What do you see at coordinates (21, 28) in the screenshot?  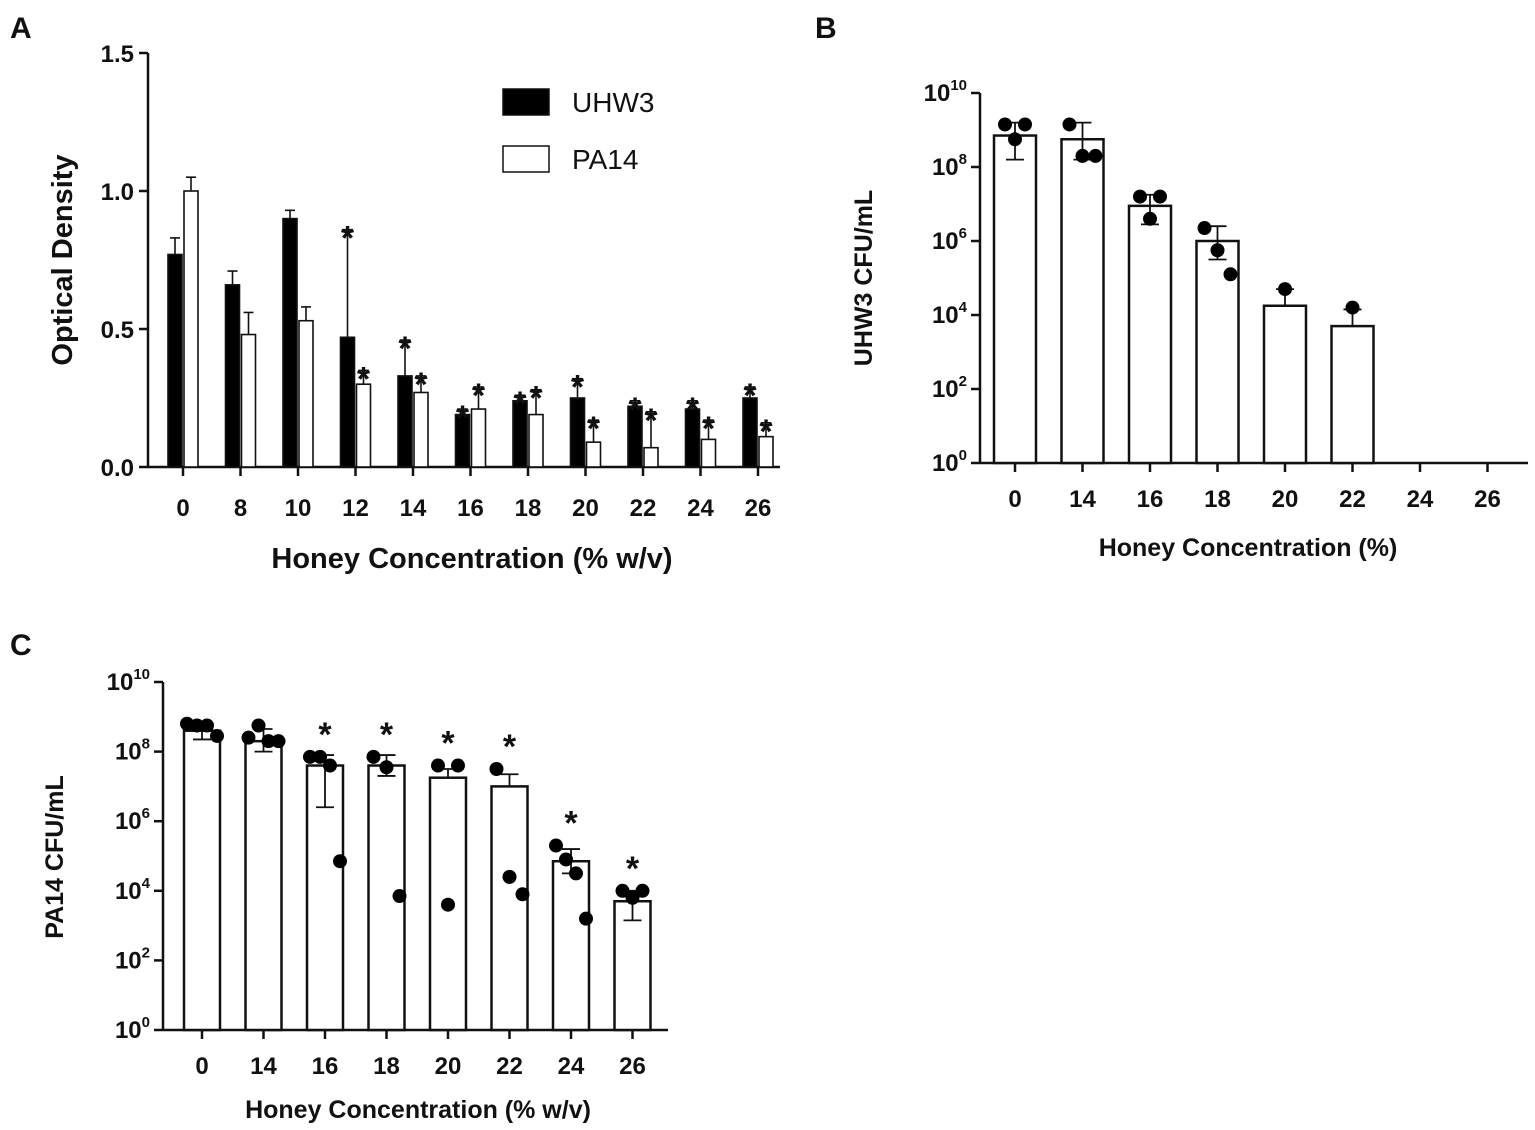 I see `panel-a-letter: A` at bounding box center [21, 28].